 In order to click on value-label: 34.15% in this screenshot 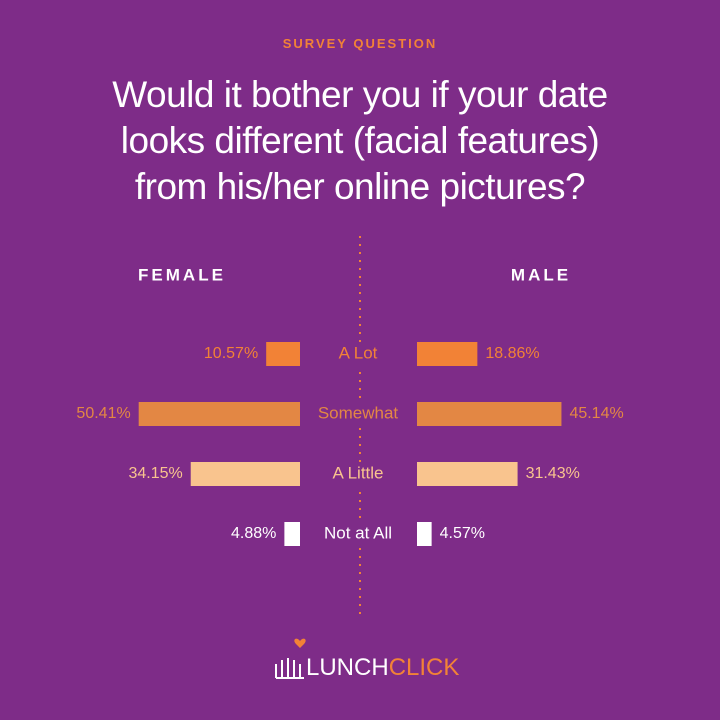, I will do `click(155, 473)`.